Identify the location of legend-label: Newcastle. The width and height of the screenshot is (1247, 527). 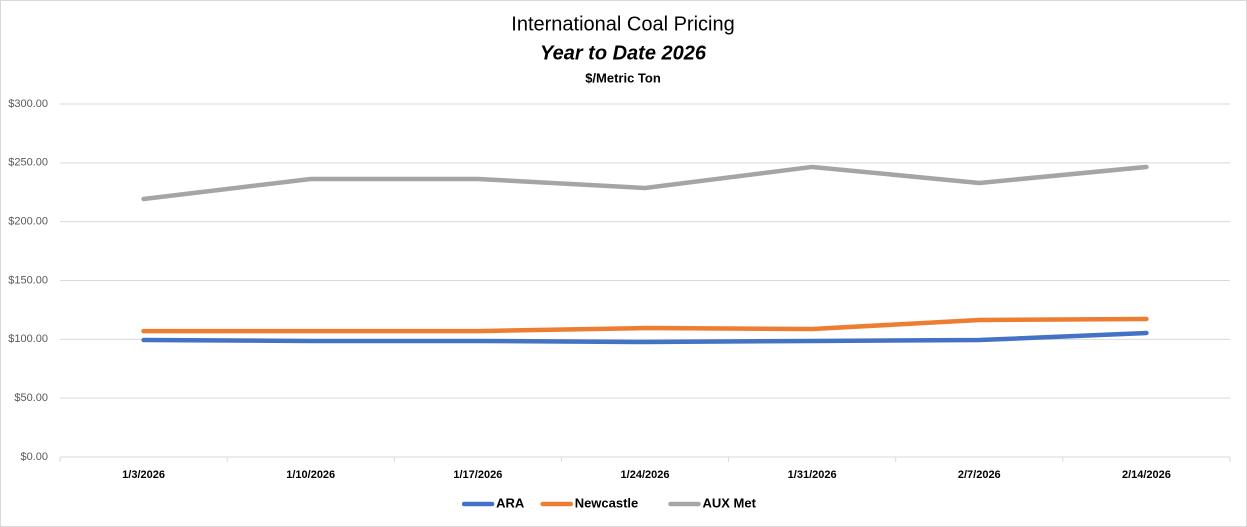
(607, 502).